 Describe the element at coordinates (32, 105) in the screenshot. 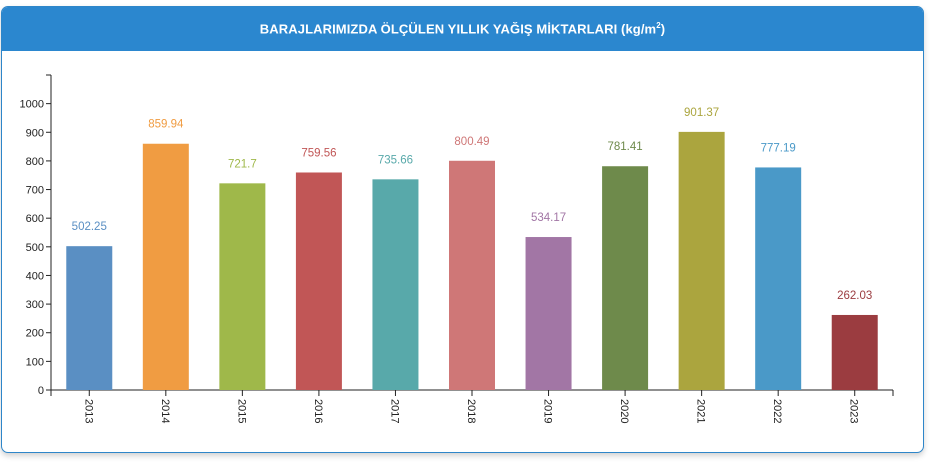

I see `y-tick-label: 1000` at that location.